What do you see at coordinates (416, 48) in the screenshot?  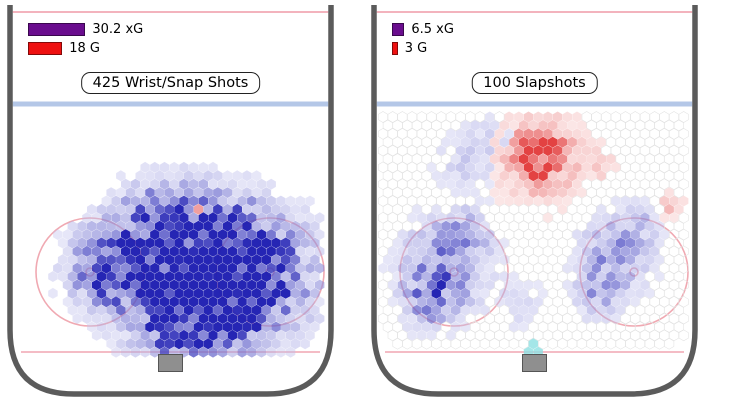 I see `goals-label: 3 G` at bounding box center [416, 48].